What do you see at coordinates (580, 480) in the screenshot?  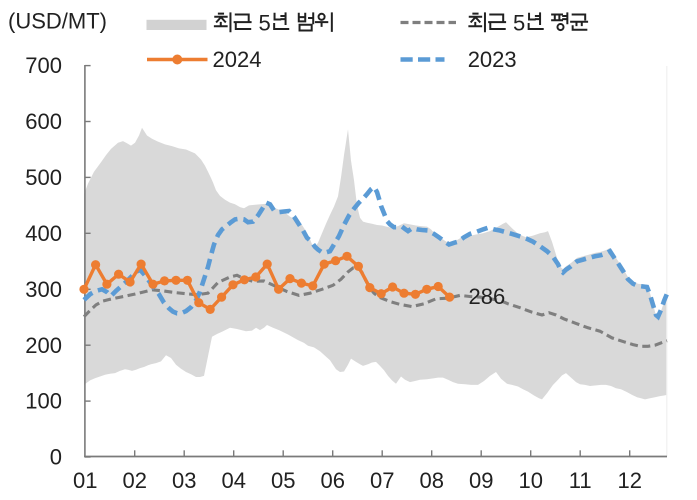 I see `svg-text: 11` at bounding box center [580, 480].